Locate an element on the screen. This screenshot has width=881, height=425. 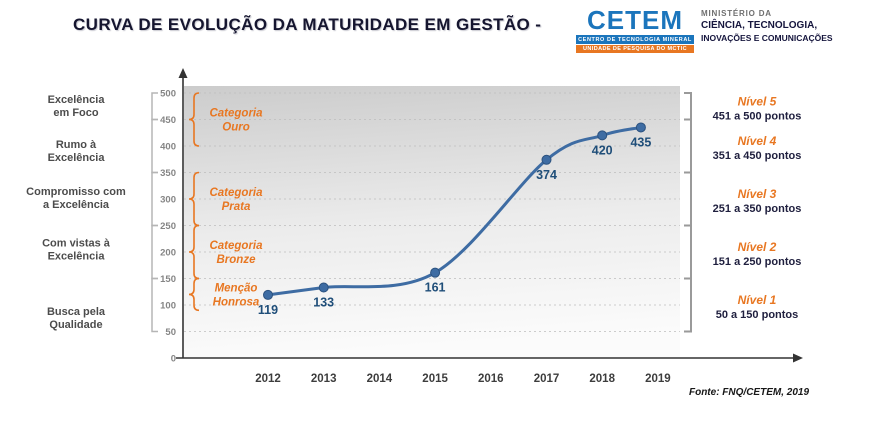
data-point-label: 374 is located at coordinates (546, 175).